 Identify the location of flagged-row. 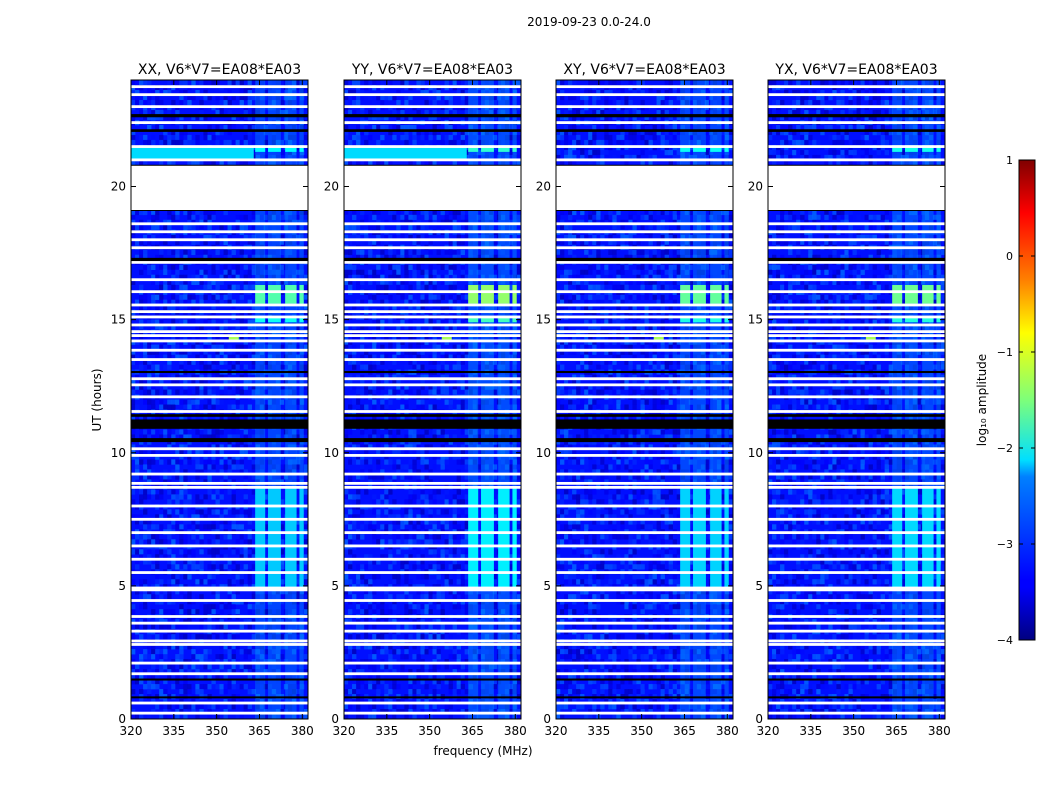
(219, 546).